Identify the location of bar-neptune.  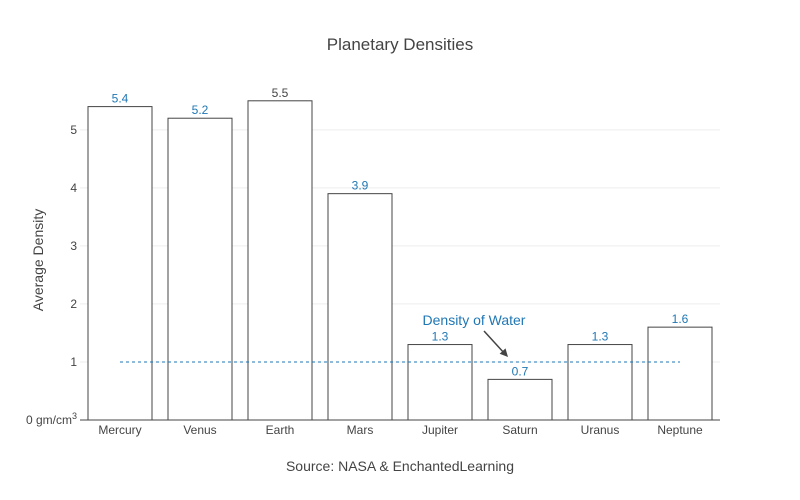
(680, 373).